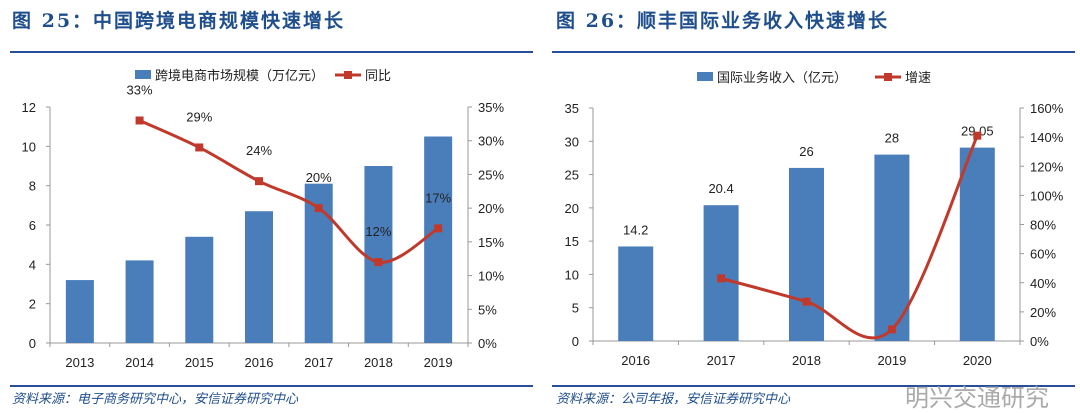 This screenshot has width=1080, height=413. What do you see at coordinates (79, 362) in the screenshot?
I see `x-tick-label: 2013` at bounding box center [79, 362].